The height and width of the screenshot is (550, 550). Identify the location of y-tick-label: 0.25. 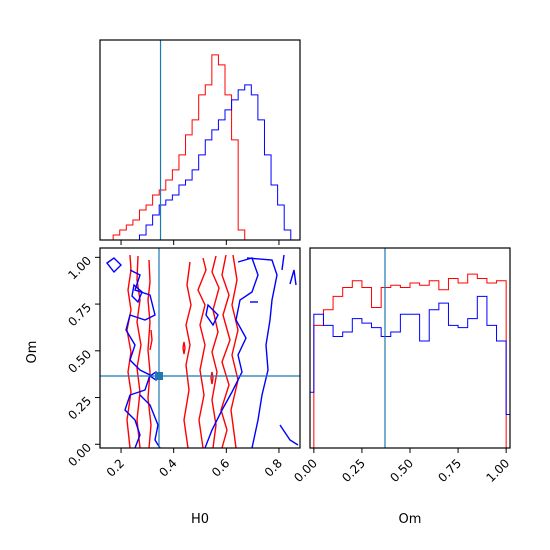
(79, 408).